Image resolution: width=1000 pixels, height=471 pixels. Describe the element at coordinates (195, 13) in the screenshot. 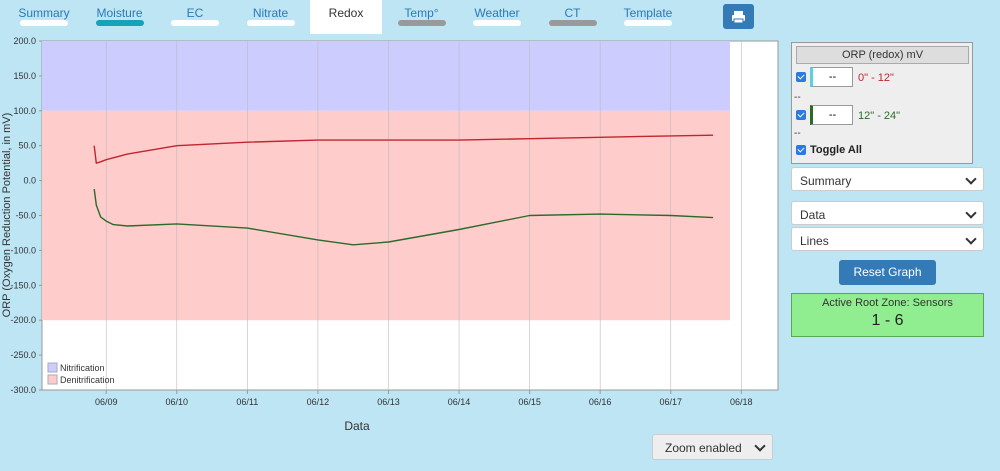

I see `tab-label: EC` at that location.